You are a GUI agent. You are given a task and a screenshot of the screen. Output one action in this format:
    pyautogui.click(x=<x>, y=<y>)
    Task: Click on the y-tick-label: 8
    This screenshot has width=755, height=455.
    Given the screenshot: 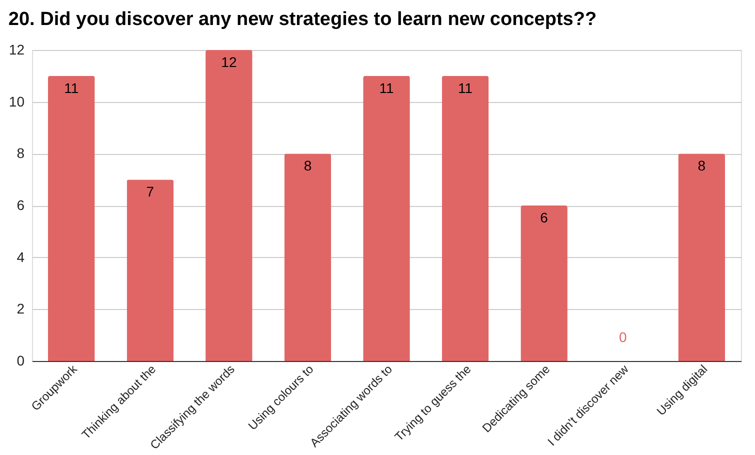 What is the action you would take?
    pyautogui.click(x=20, y=153)
    